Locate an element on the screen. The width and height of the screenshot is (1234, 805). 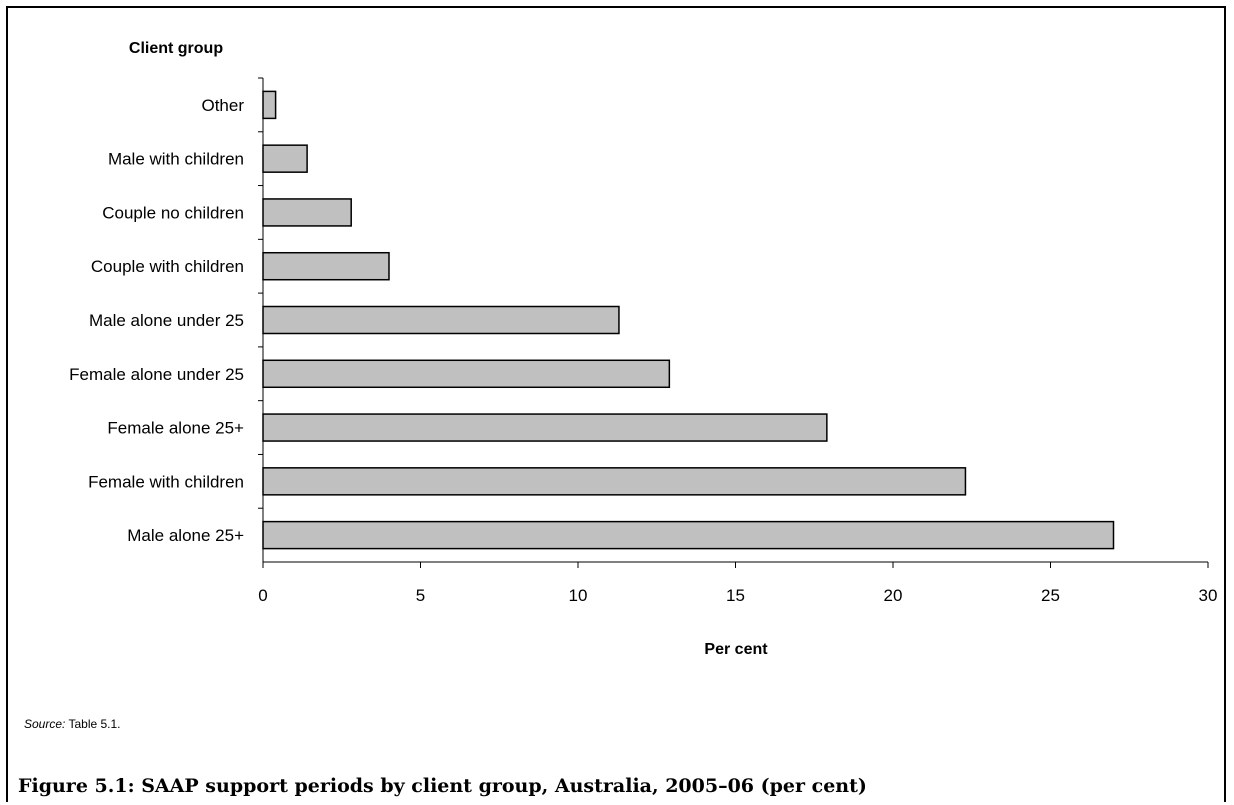
category-label: Couple with children is located at coordinates (167, 266).